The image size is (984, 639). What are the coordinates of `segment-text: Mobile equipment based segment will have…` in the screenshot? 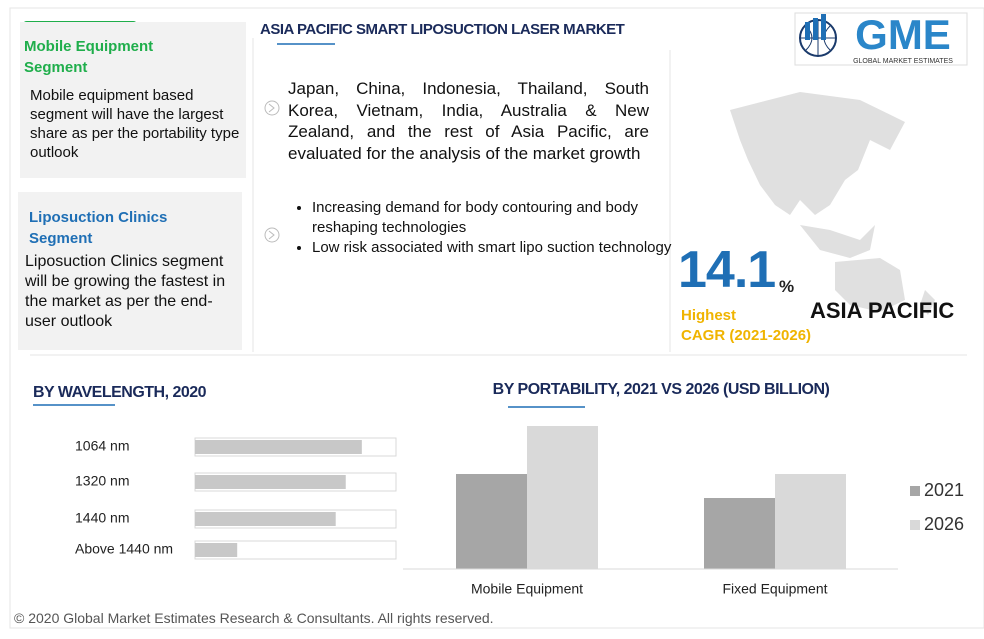 It's located at (135, 124).